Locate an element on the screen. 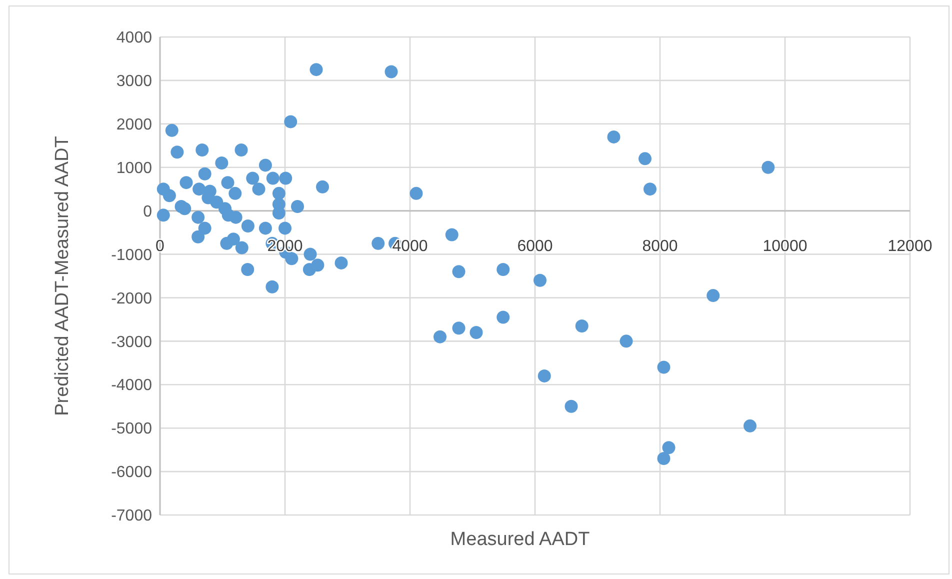 This screenshot has width=952, height=579. y-tick-label: -6000 is located at coordinates (131, 473).